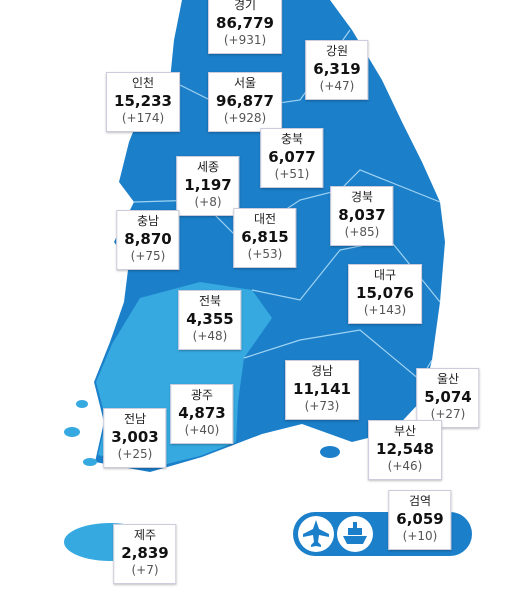 Image resolution: width=522 pixels, height=590 pixels. Describe the element at coordinates (145, 570) in the screenshot. I see `region-change: (+7)` at that location.